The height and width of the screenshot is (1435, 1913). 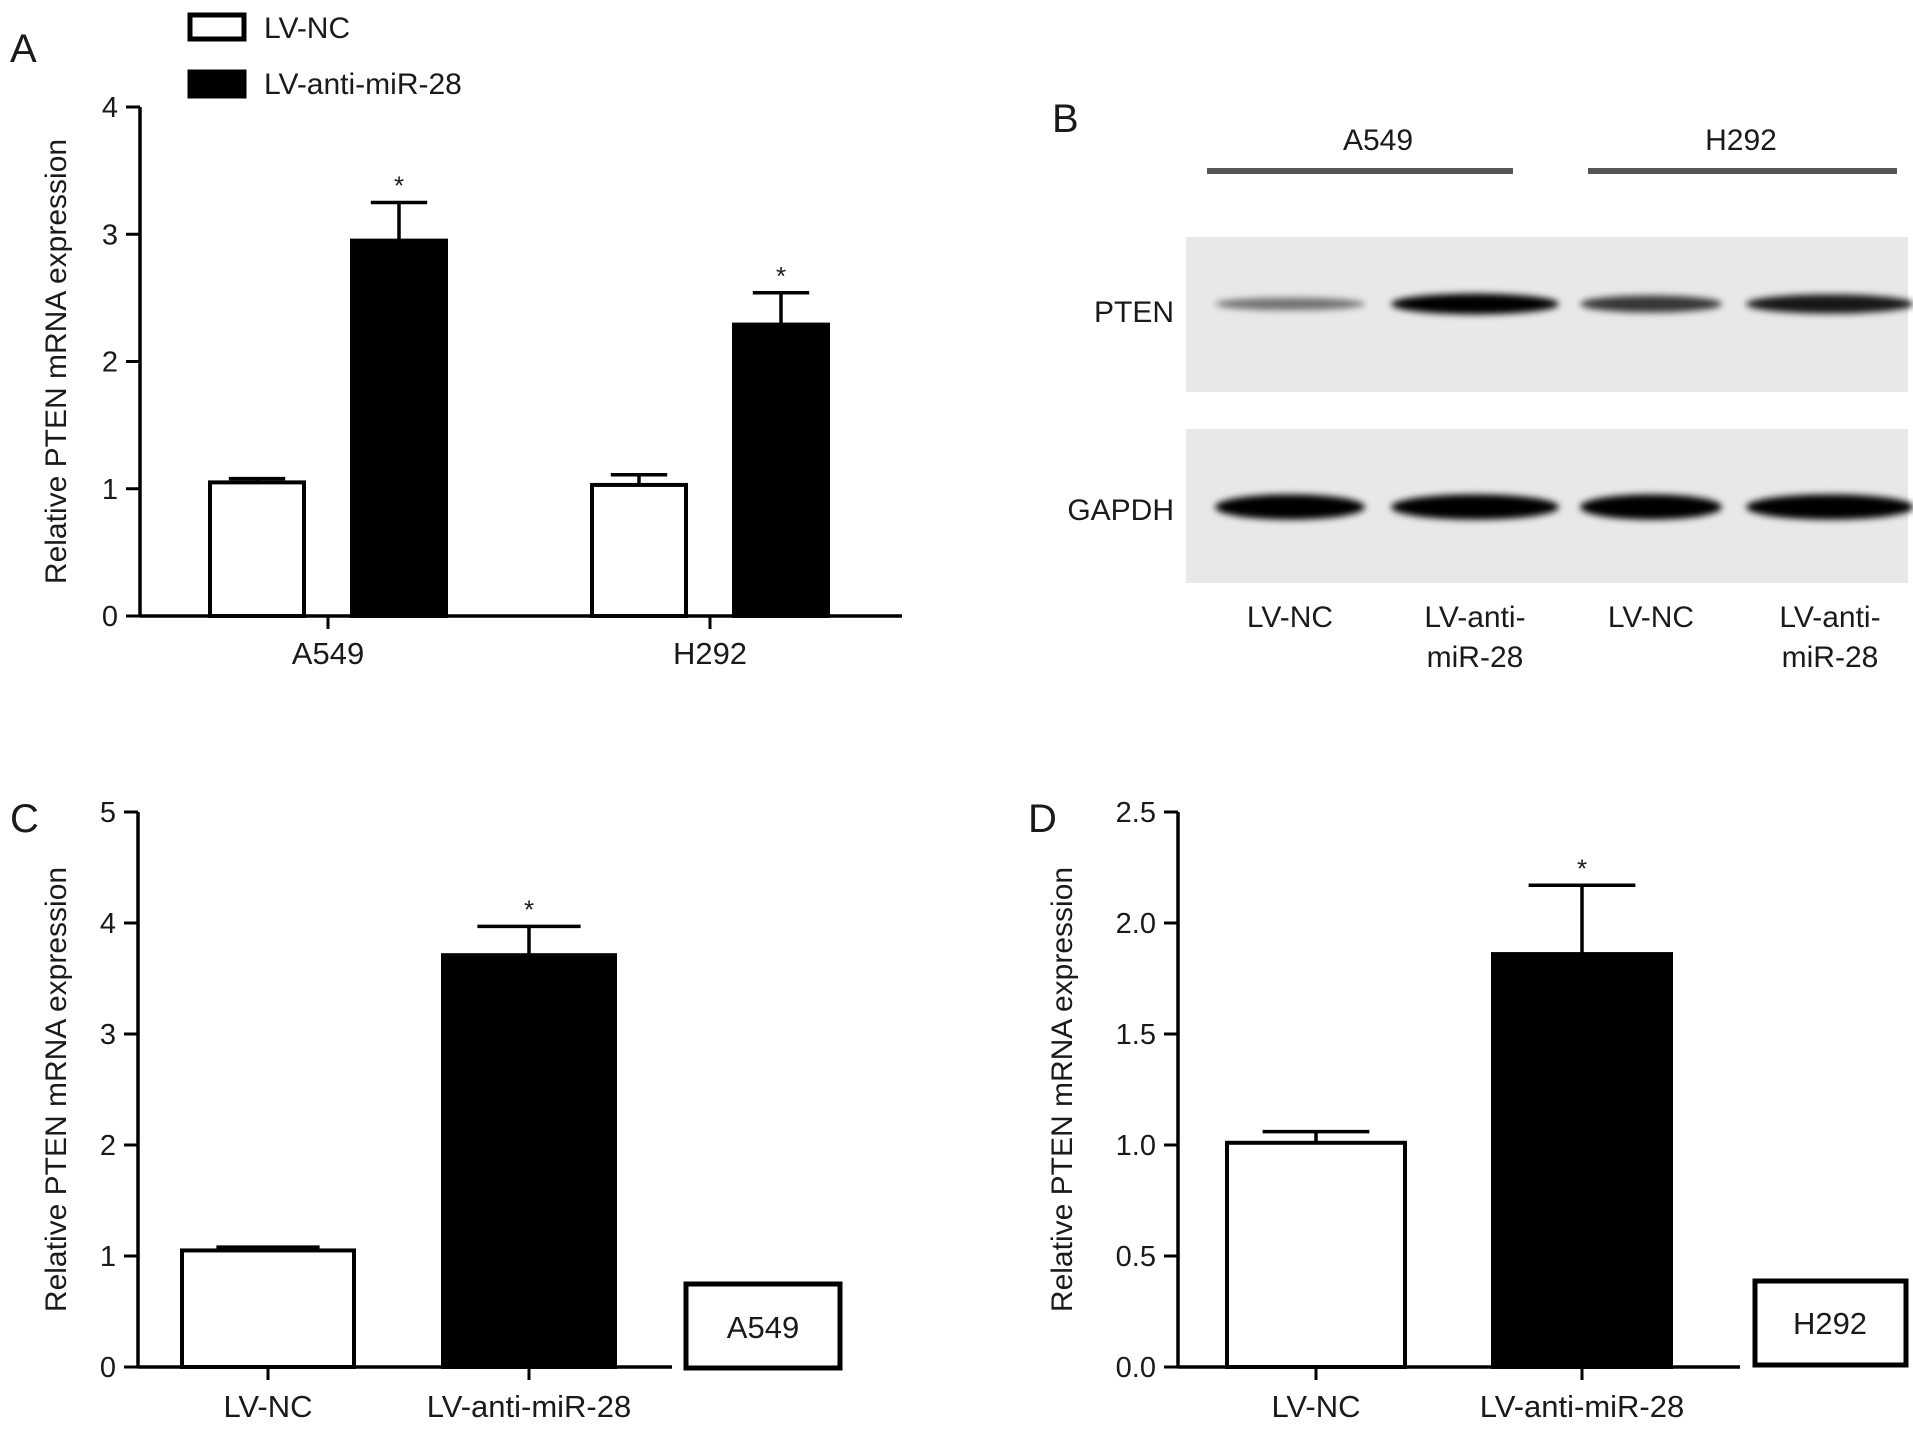 I want to click on panel-letter-d: D, so click(x=1042, y=819).